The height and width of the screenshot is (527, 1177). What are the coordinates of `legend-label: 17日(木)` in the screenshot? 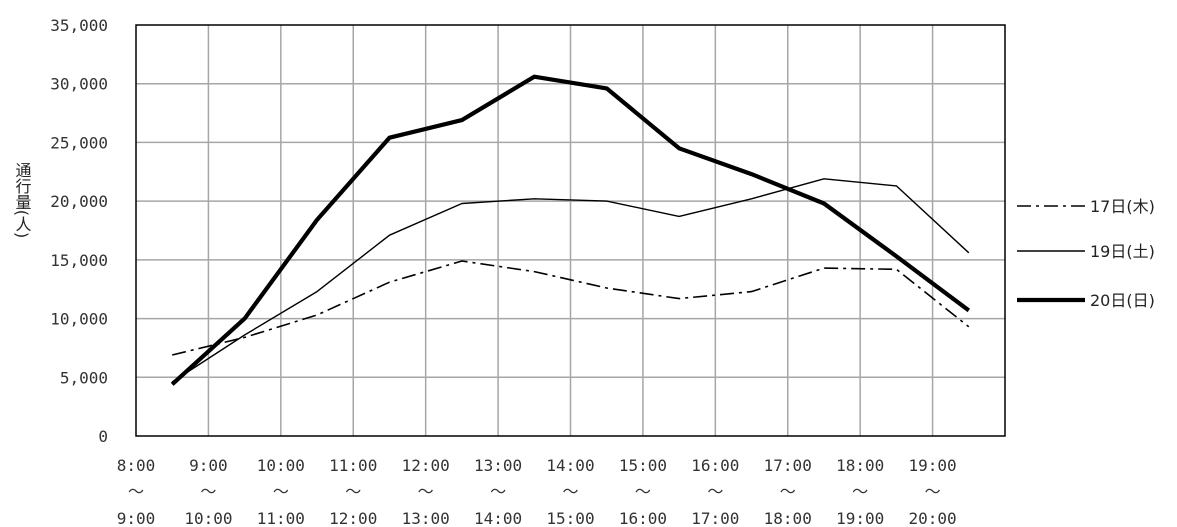 It's located at (1122, 206).